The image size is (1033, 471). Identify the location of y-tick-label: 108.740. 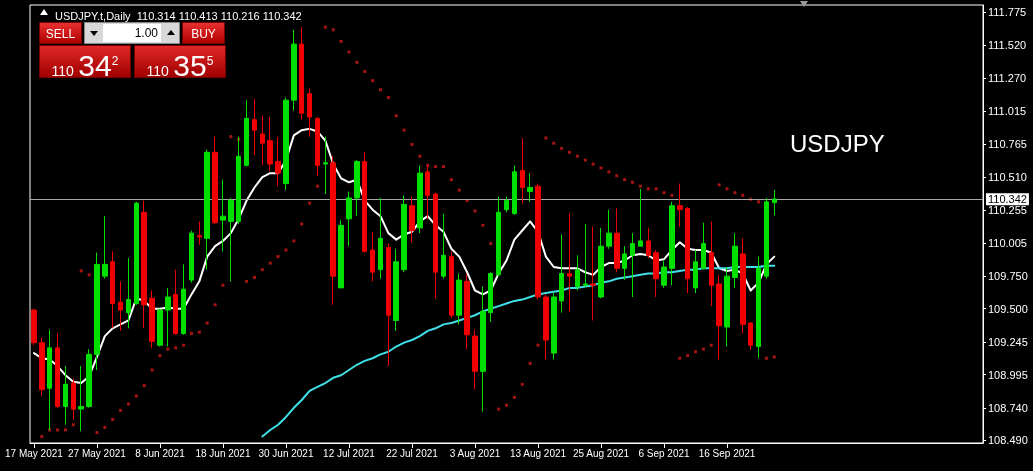
(1008, 407).